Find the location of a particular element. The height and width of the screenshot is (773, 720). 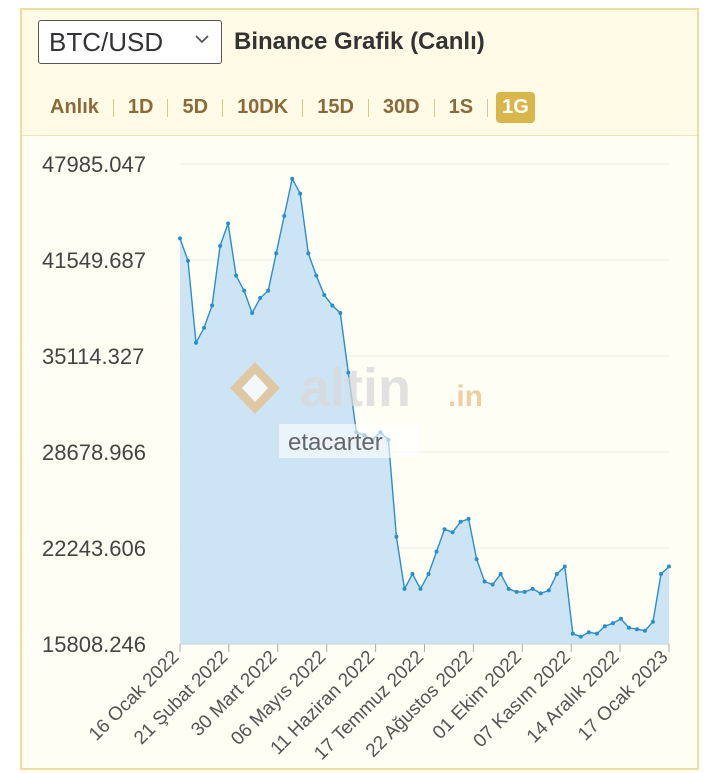

y-tick-label: 35114.327 is located at coordinates (93, 356).